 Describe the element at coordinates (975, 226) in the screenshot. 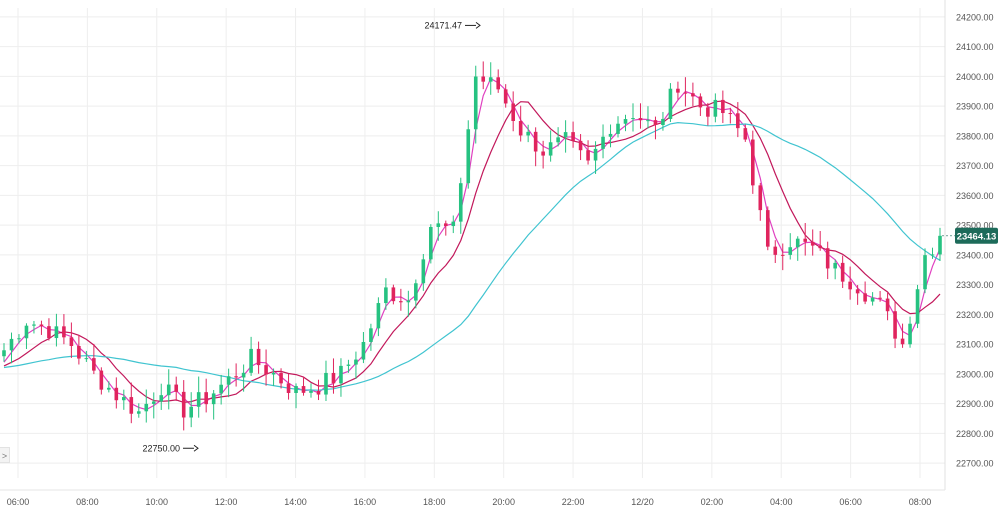

I see `y-tick-label: 23500.00` at that location.